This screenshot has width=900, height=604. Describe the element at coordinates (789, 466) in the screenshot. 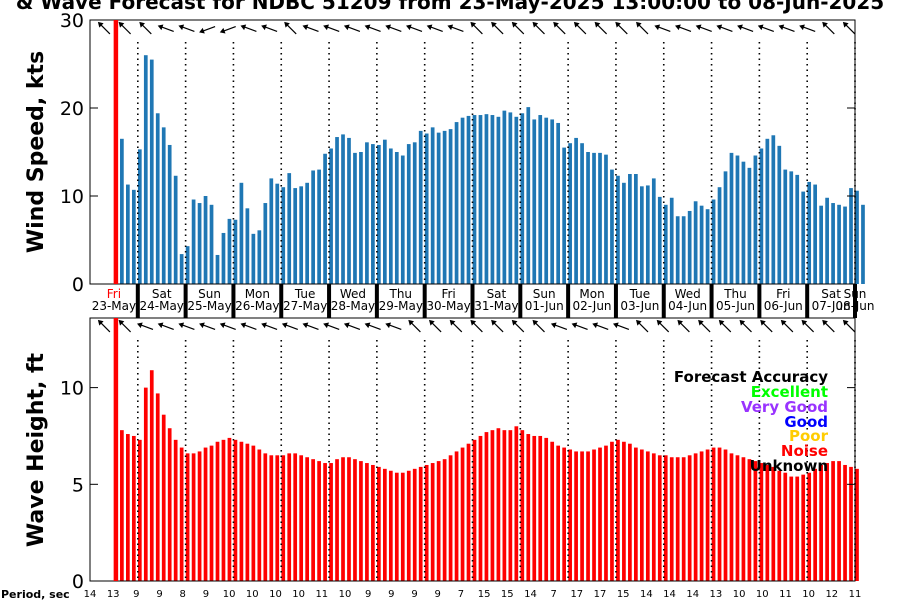

I see `legend-item-unknown: Unknown` at that location.